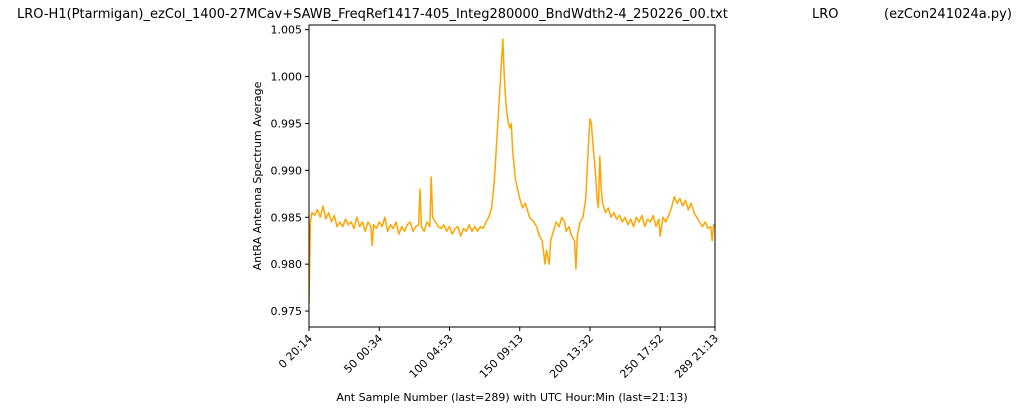 Image resolution: width=1024 pixels, height=416 pixels. Describe the element at coordinates (287, 170) in the screenshot. I see `y-tick-label: 0.990` at that location.